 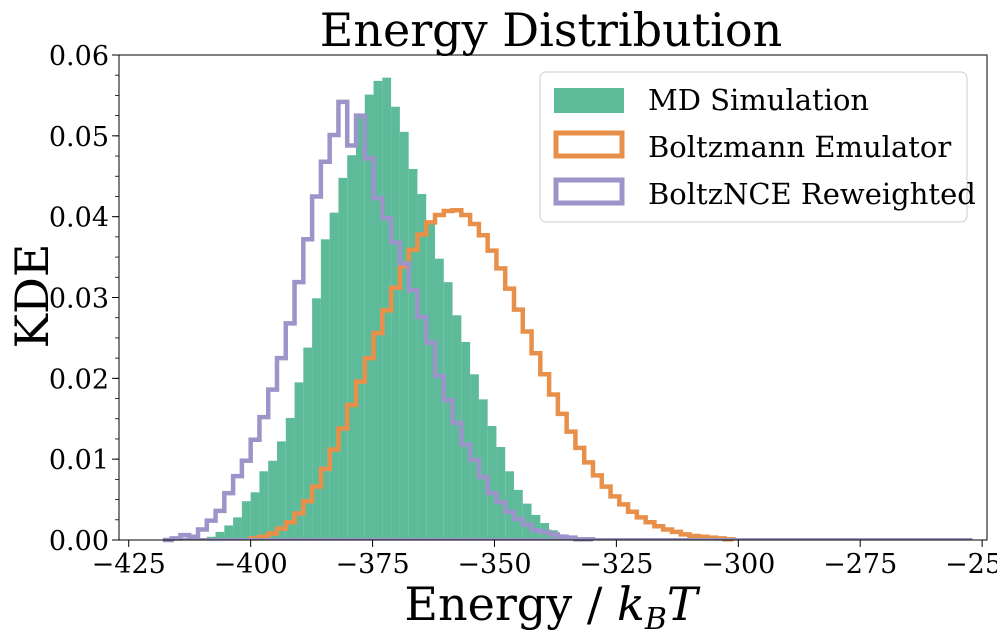 What do you see at coordinates (799, 147) in the screenshot?
I see `legend-label-boltzmann-emulator: Boltzmann Emulator` at bounding box center [799, 147].